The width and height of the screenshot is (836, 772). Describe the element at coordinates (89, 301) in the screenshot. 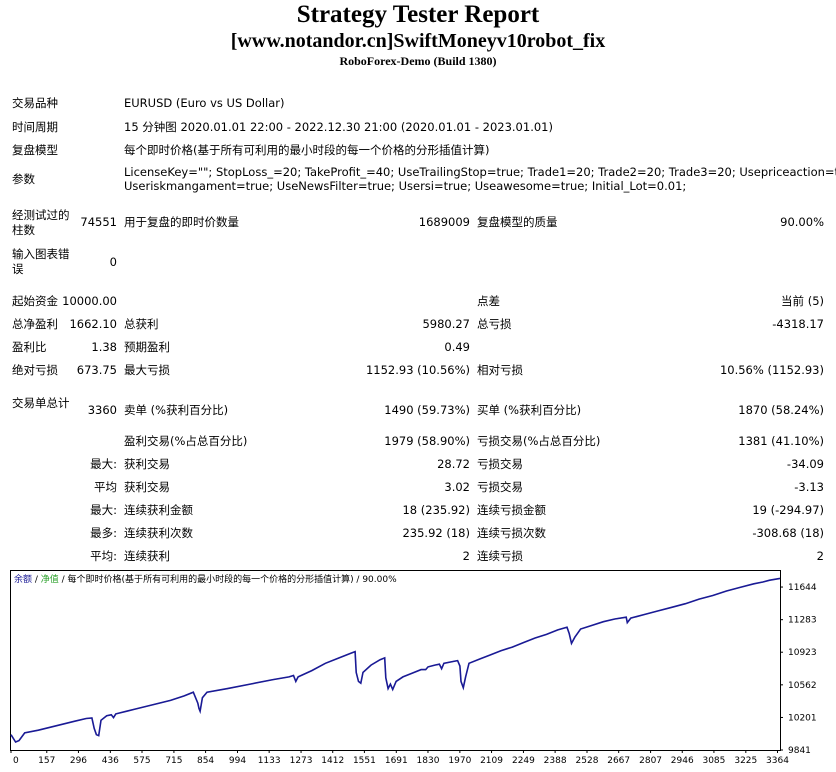

I see `deposit-value: 10000.00` at that location.